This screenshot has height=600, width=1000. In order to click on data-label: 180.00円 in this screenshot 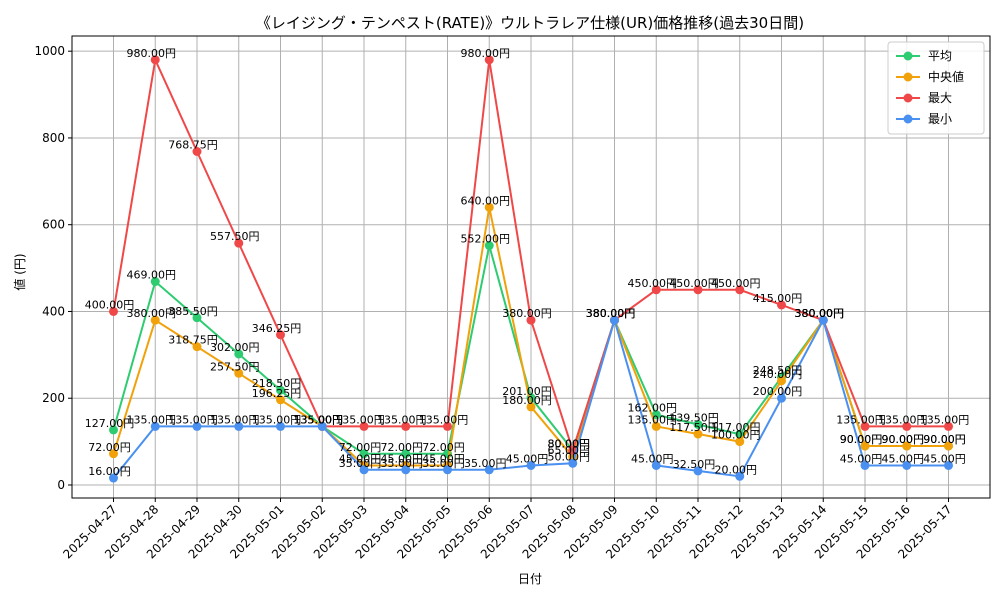, I will do `click(527, 400)`.